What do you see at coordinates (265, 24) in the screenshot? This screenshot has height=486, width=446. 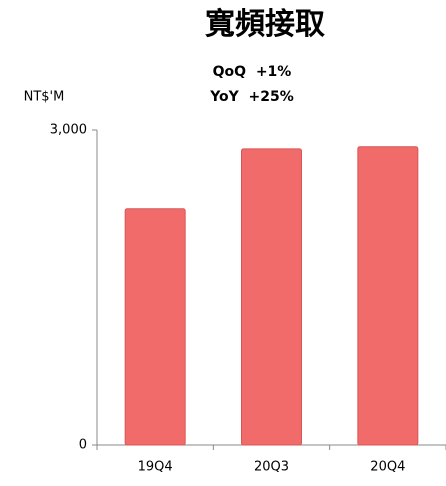 I see `chart-title: 寬頻接取` at bounding box center [265, 24].